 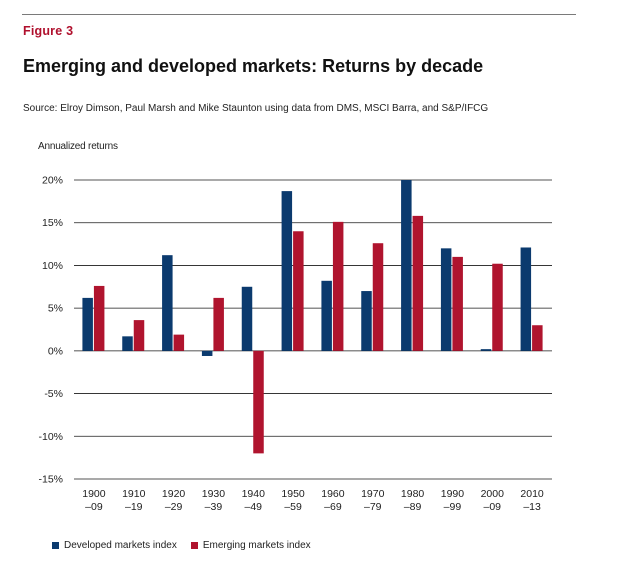 I want to click on x-tick-label: 1920, so click(x=174, y=494).